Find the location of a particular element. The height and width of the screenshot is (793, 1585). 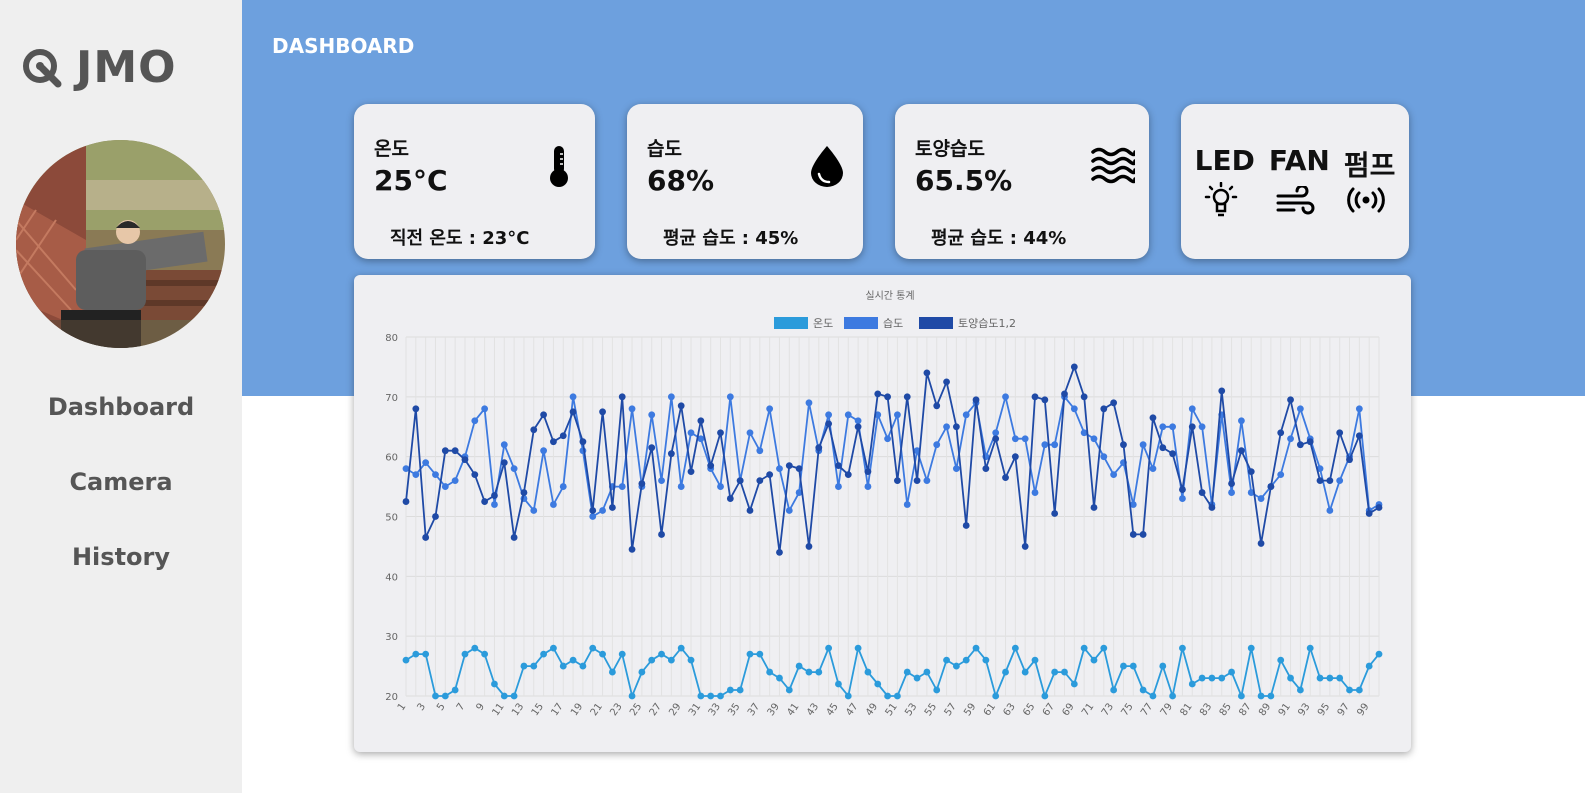

led-label: LED is located at coordinates (1224, 160).